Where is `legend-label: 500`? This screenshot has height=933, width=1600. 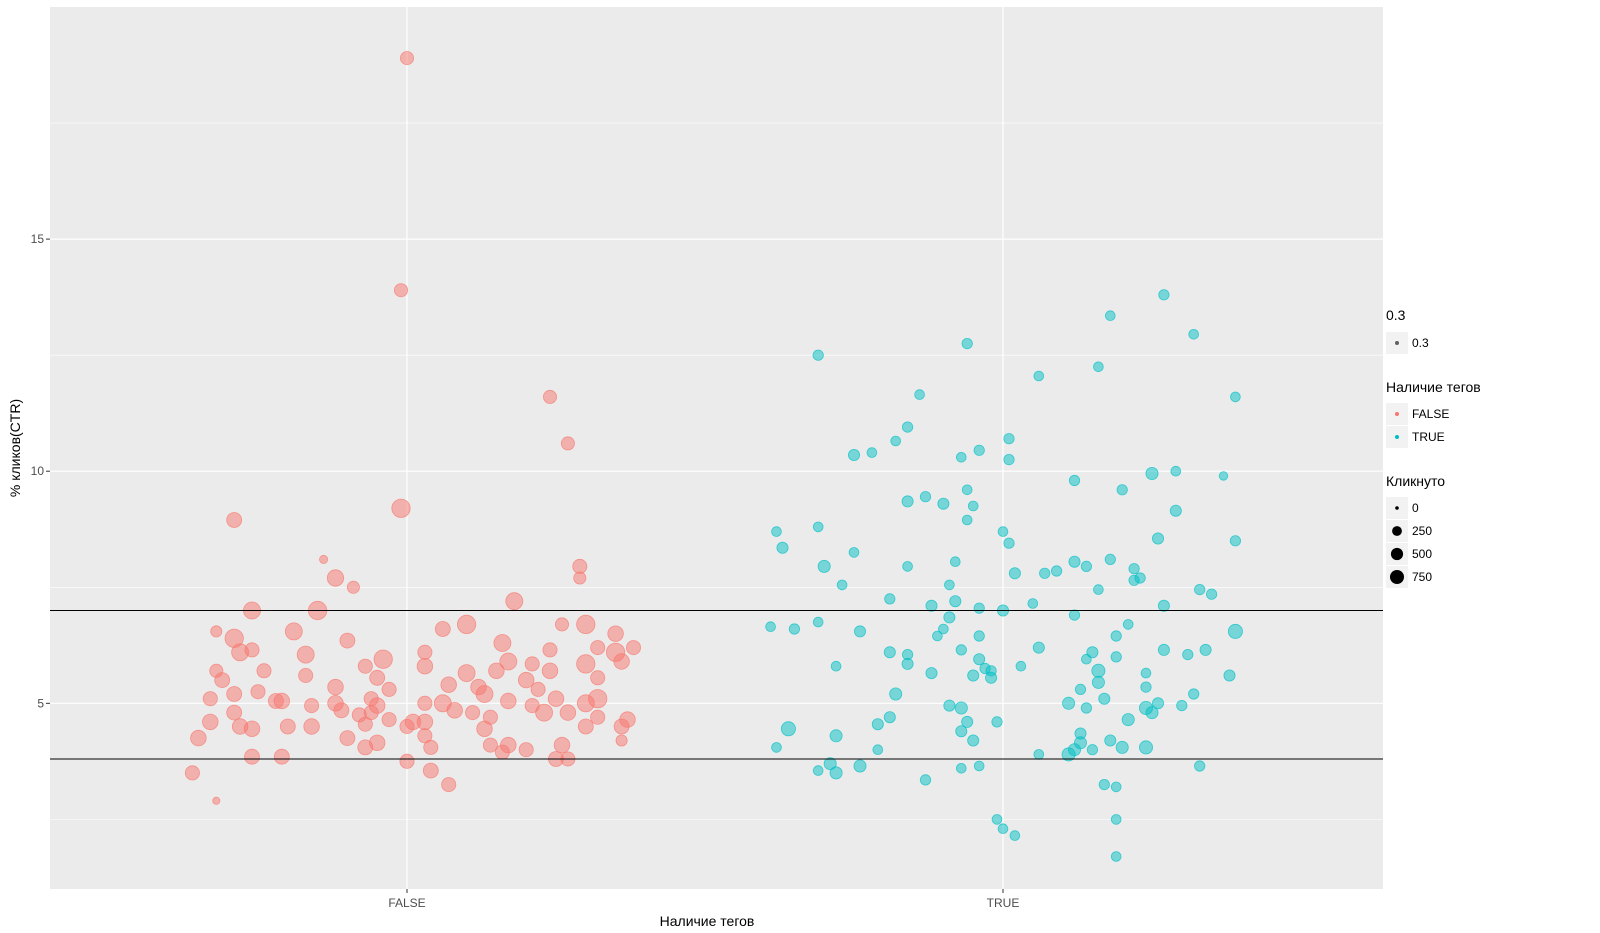 legend-label: 500 is located at coordinates (1422, 554).